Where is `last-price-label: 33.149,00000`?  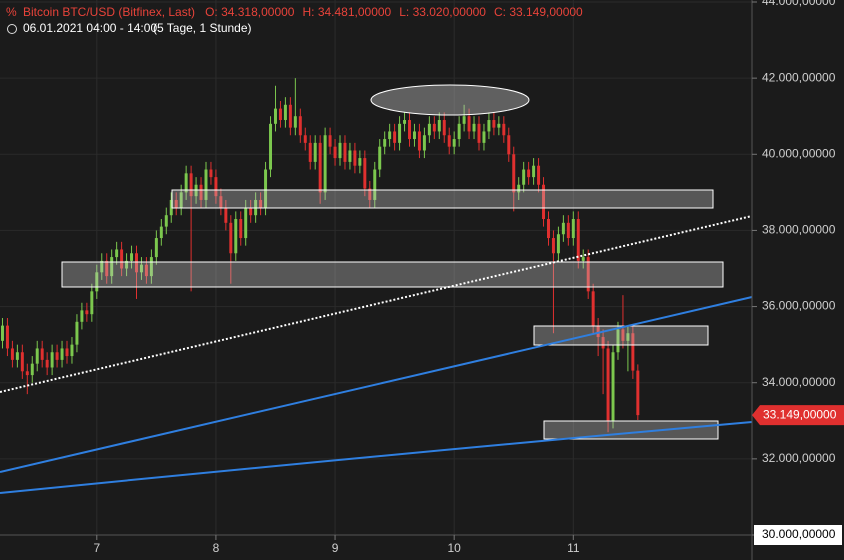 last-price-label: 33.149,00000 is located at coordinates (800, 414).